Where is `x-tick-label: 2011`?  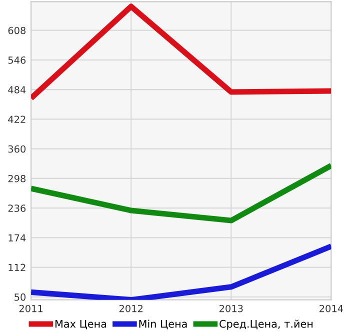 x-tick-label: 2011 is located at coordinates (31, 308).